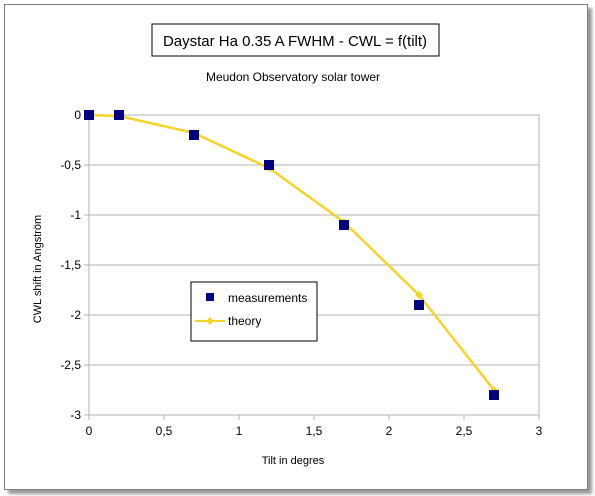  I want to click on x-tick-label: 1,5, so click(314, 431).